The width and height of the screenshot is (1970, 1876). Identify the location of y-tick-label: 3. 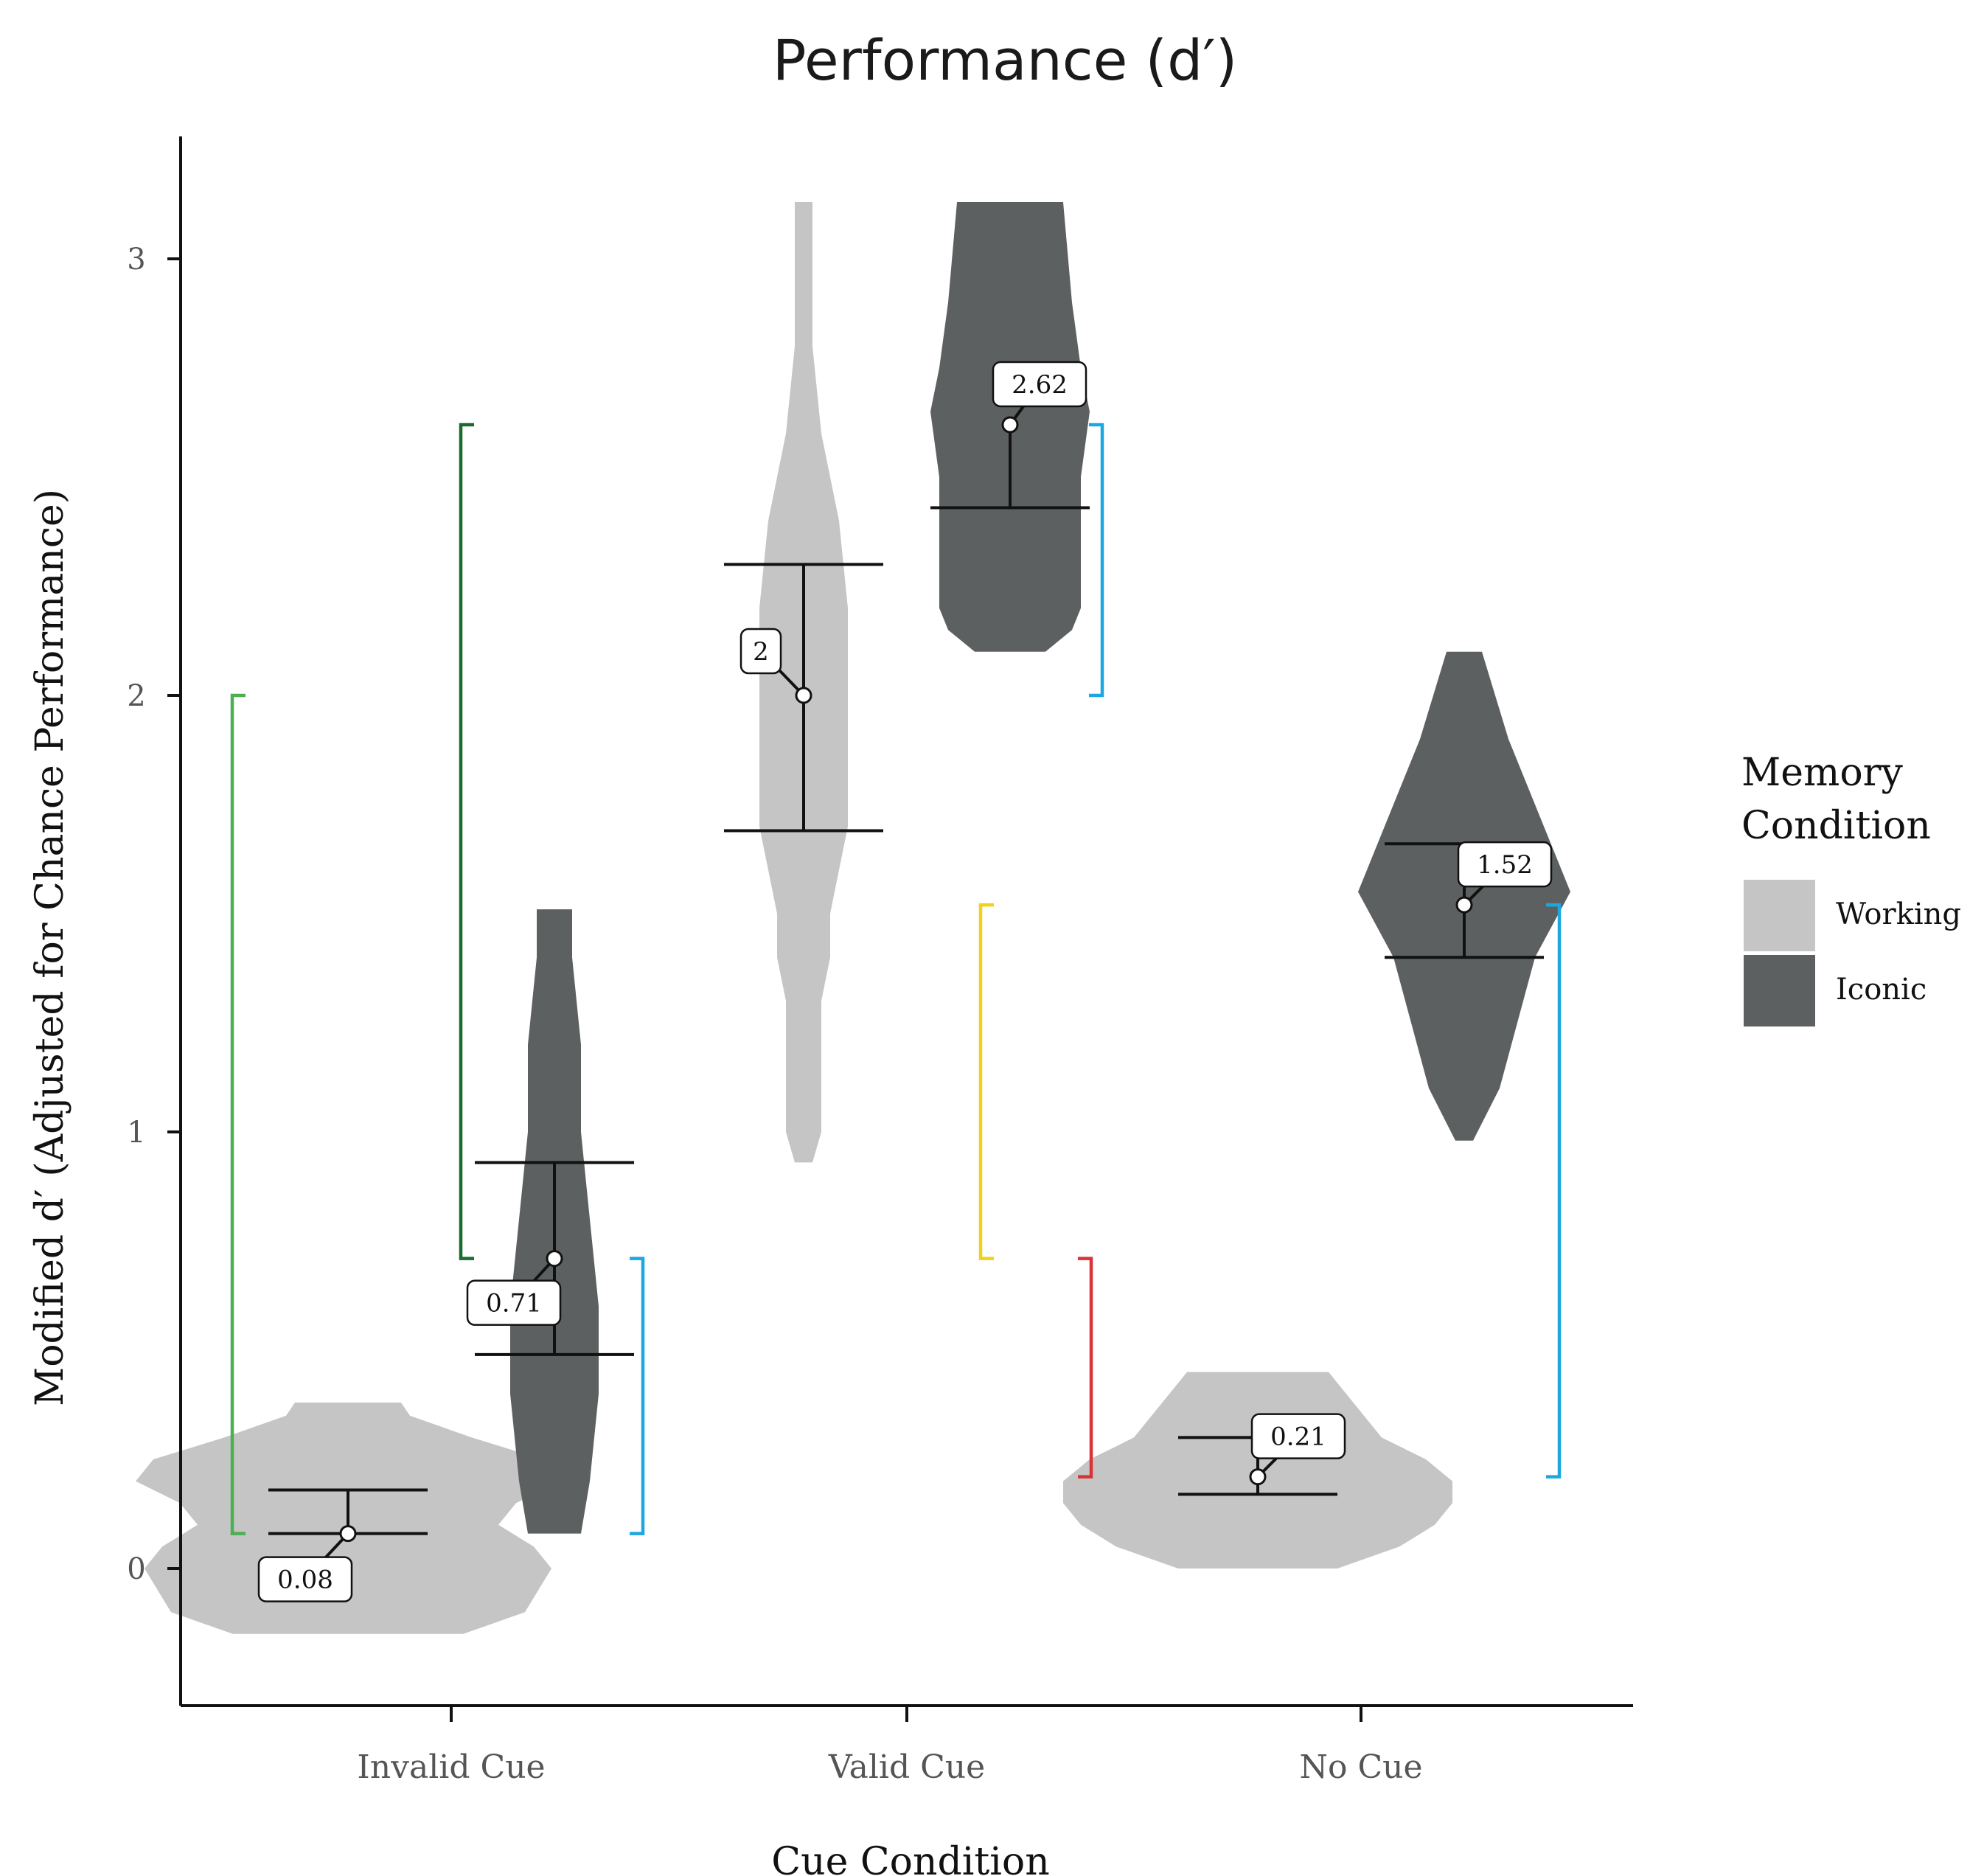
(136, 260).